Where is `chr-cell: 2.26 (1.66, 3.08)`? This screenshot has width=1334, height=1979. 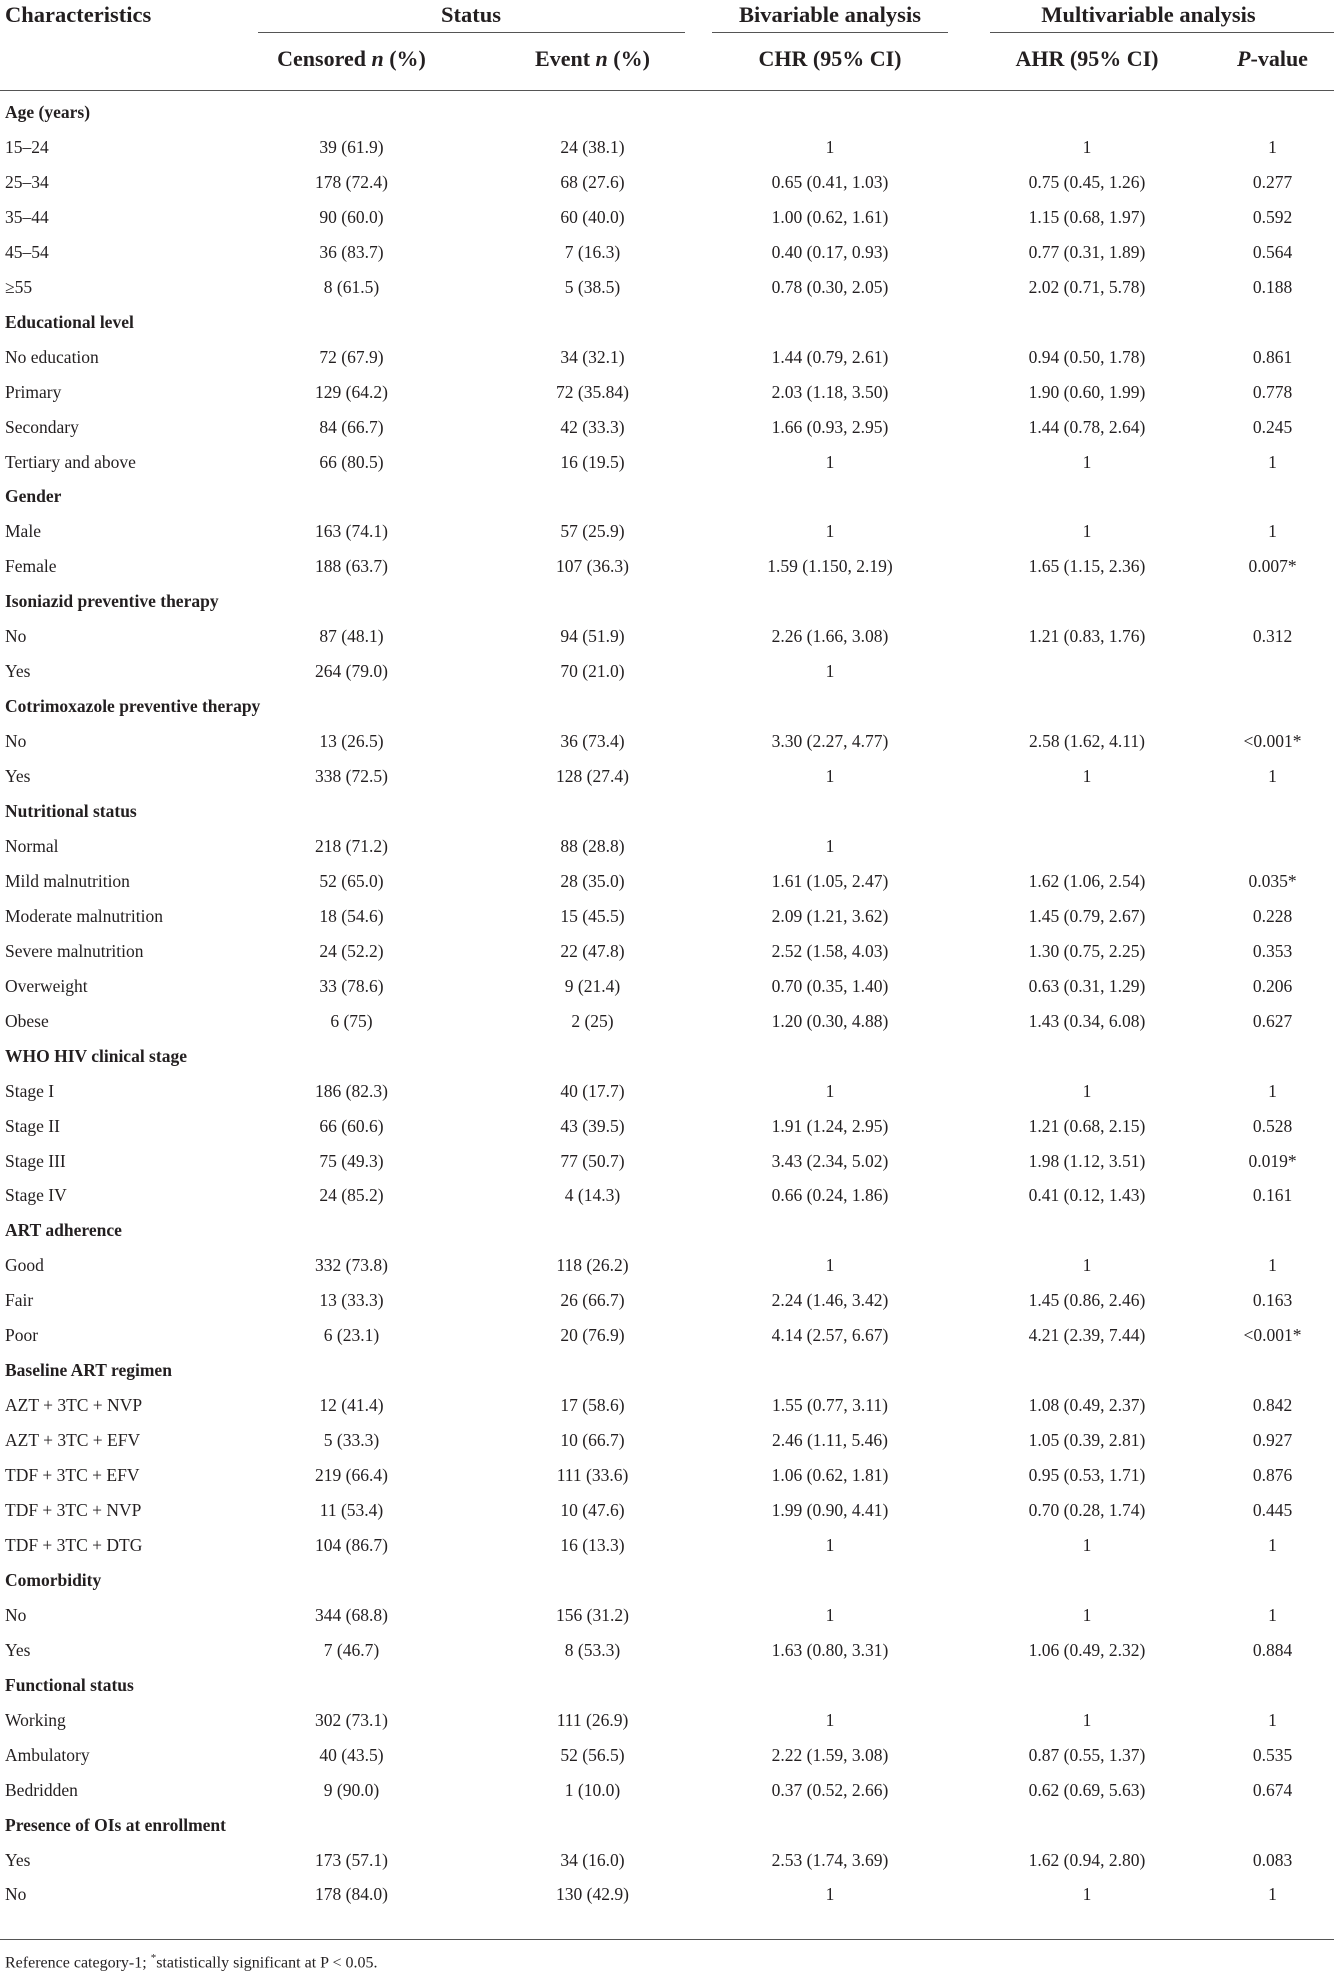
chr-cell: 2.26 (1.66, 3.08) is located at coordinates (830, 636).